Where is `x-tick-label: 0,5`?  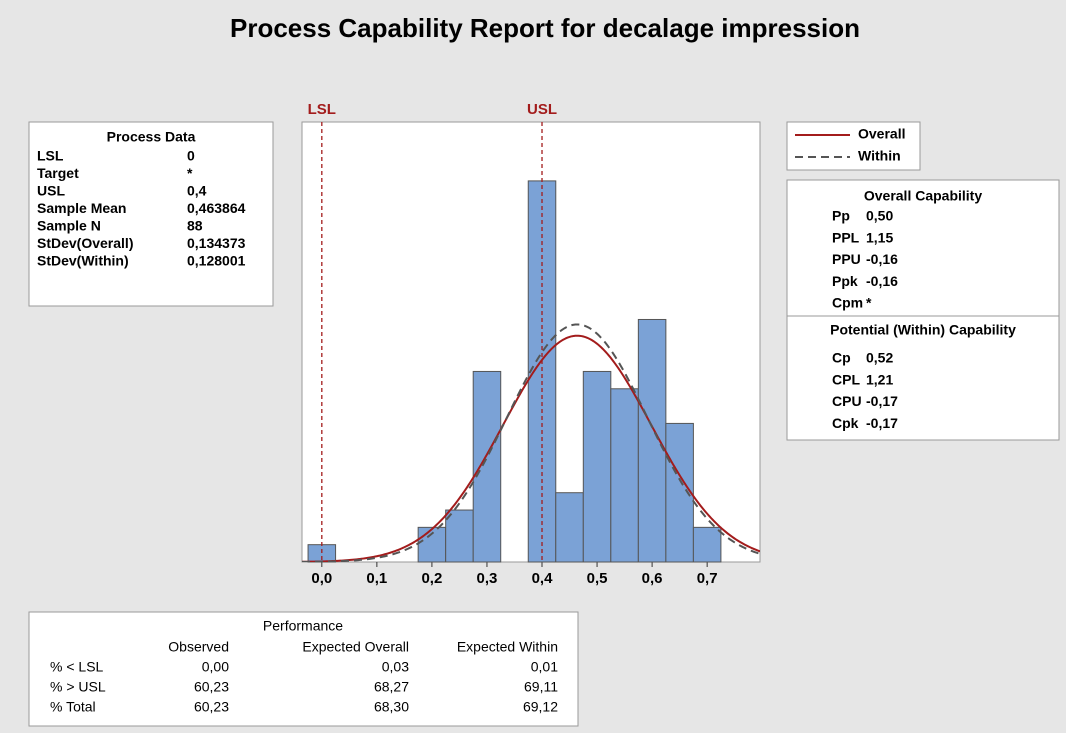
x-tick-label: 0,5 is located at coordinates (597, 578).